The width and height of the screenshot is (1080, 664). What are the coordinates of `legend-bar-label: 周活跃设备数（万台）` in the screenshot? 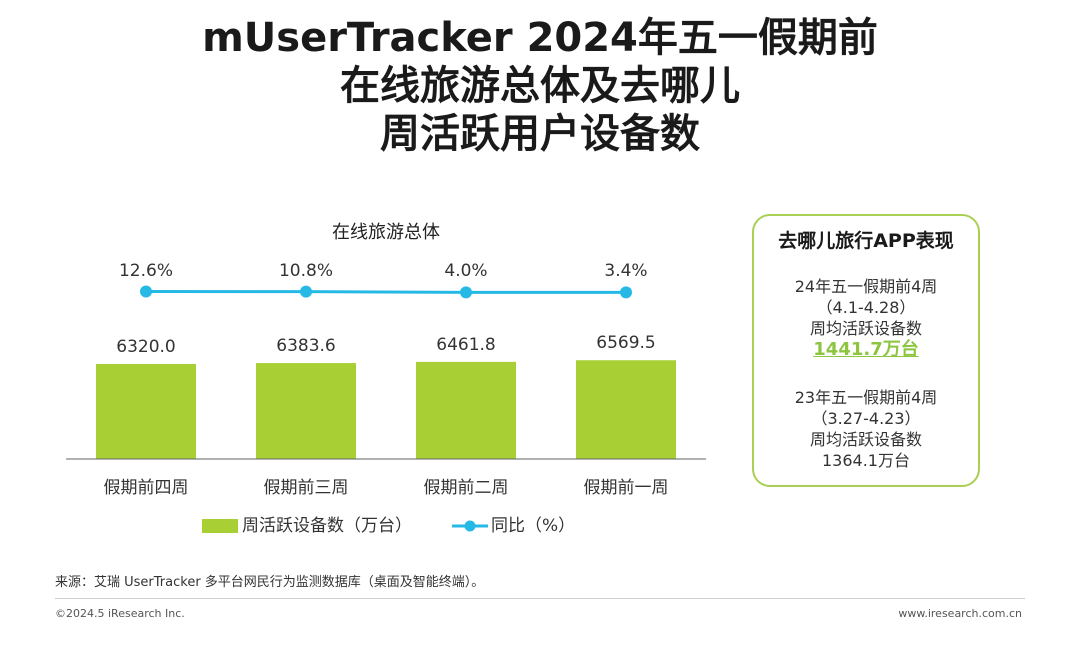 It's located at (327, 526).